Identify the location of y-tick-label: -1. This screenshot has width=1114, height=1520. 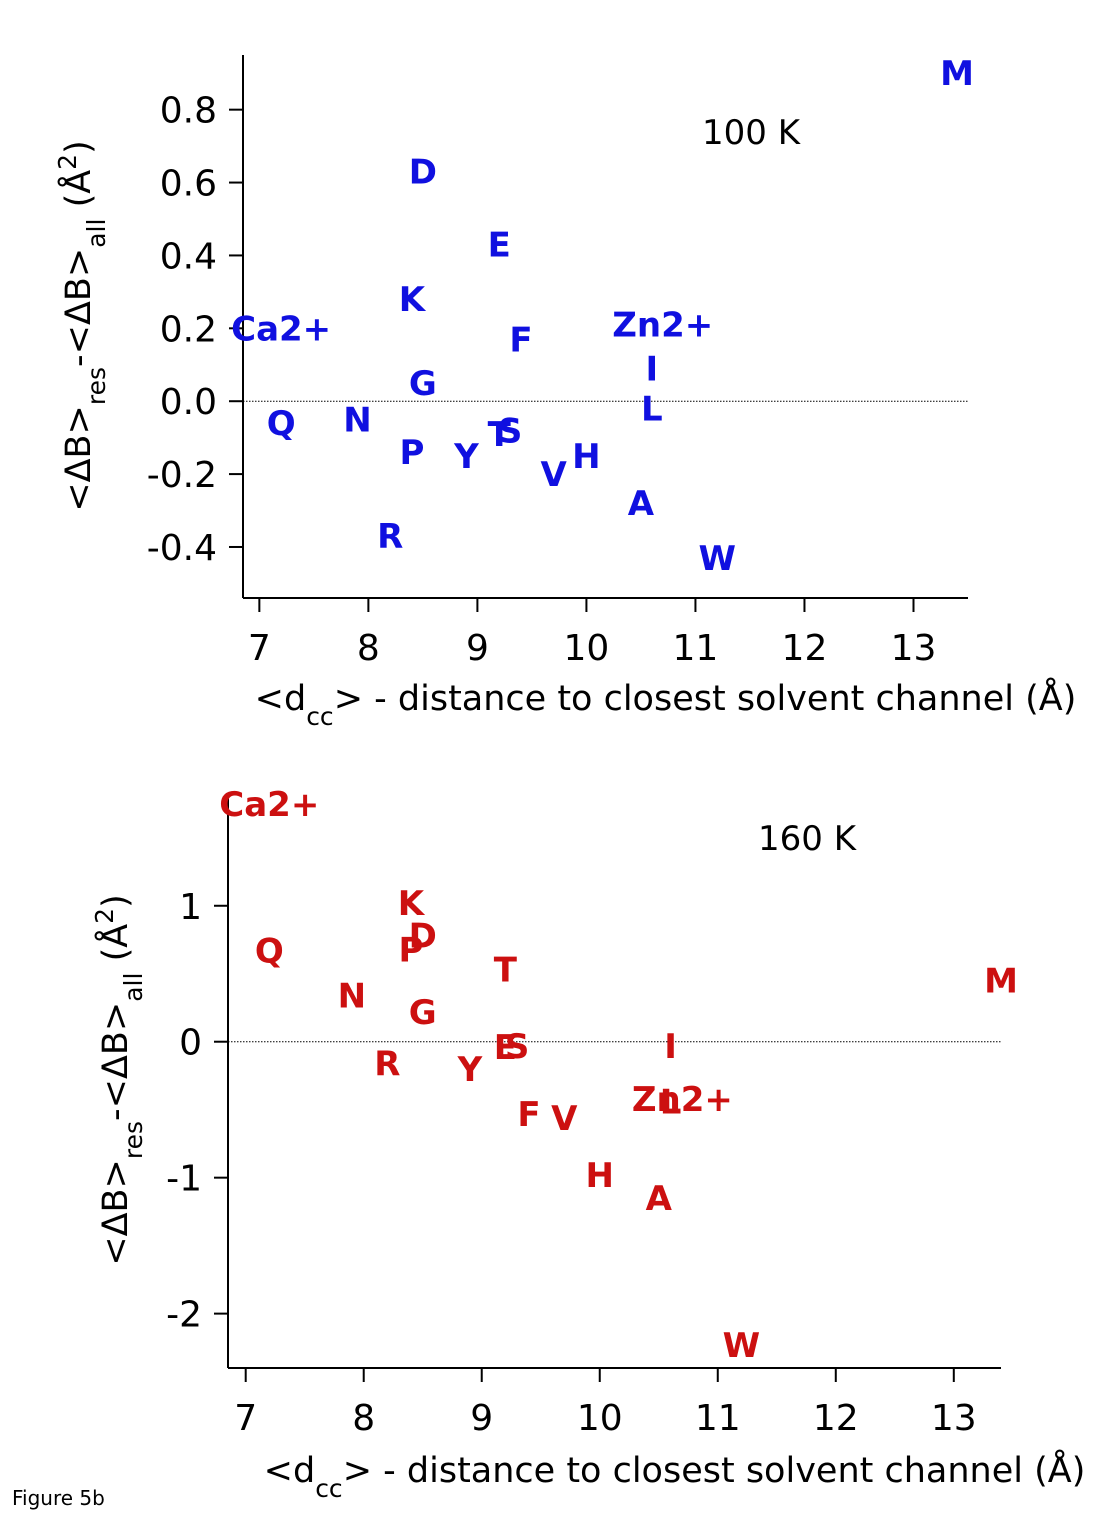
(184, 1179).